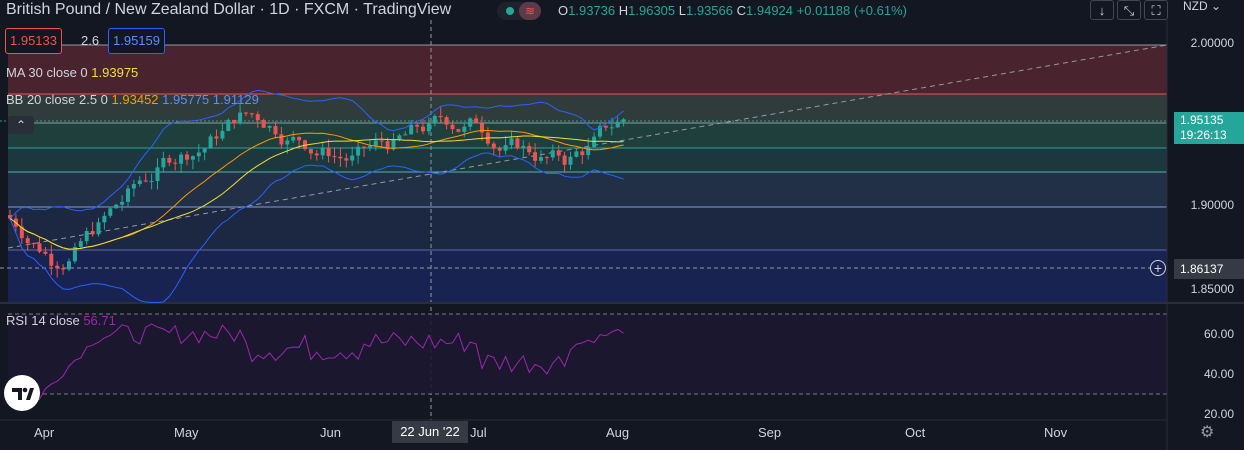  What do you see at coordinates (61, 320) in the screenshot?
I see `rsi-legend: RSI 14 close 56.71` at bounding box center [61, 320].